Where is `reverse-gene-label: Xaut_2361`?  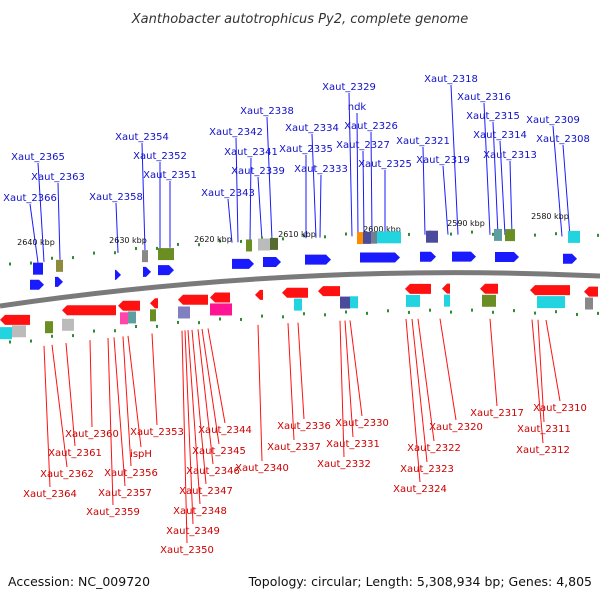 reverse-gene-label: Xaut_2361 is located at coordinates (75, 453).